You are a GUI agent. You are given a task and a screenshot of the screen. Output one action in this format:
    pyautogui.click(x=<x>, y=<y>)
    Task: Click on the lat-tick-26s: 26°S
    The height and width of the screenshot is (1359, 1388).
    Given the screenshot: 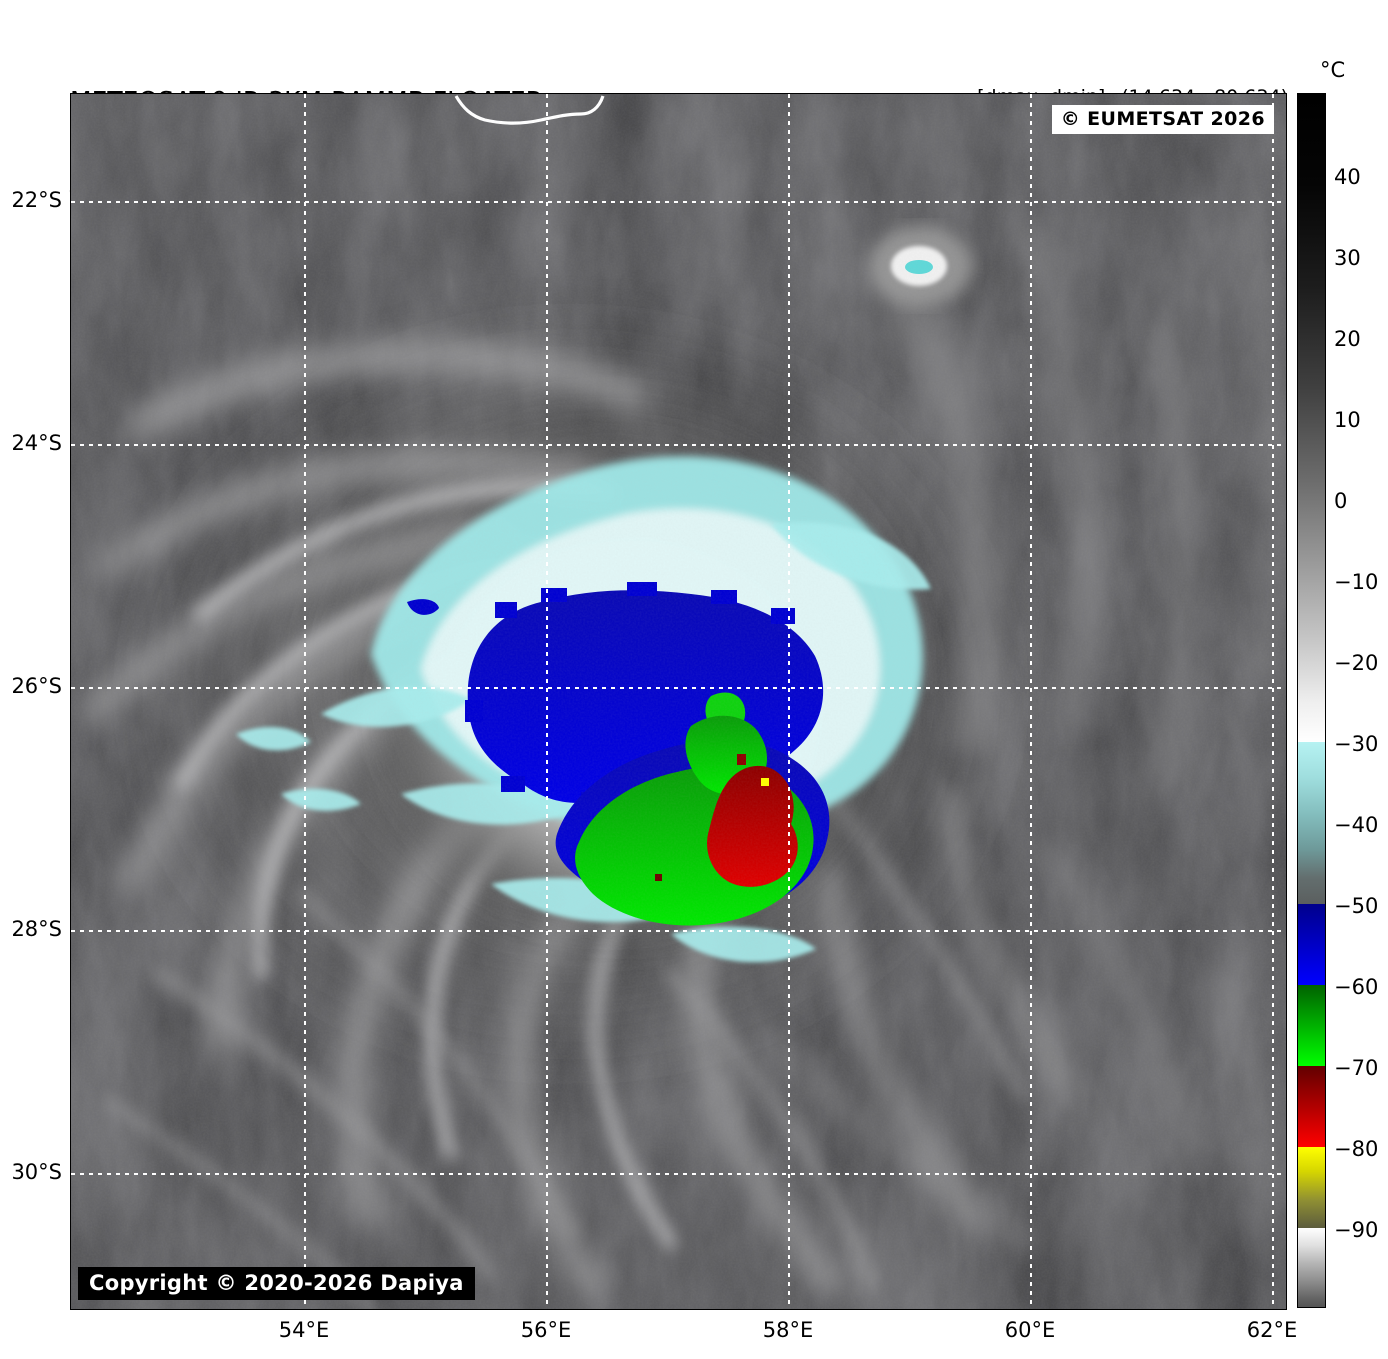 What is the action you would take?
    pyautogui.click(x=36, y=686)
    